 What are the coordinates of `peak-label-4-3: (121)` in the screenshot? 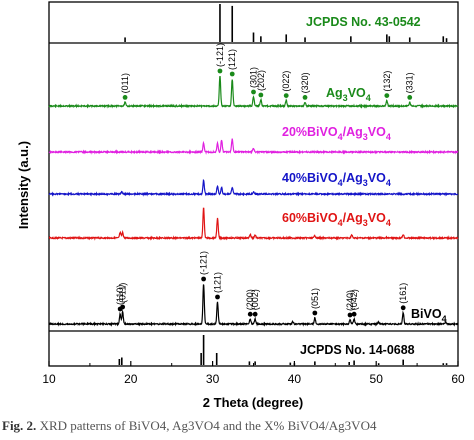 It's located at (218, 282).